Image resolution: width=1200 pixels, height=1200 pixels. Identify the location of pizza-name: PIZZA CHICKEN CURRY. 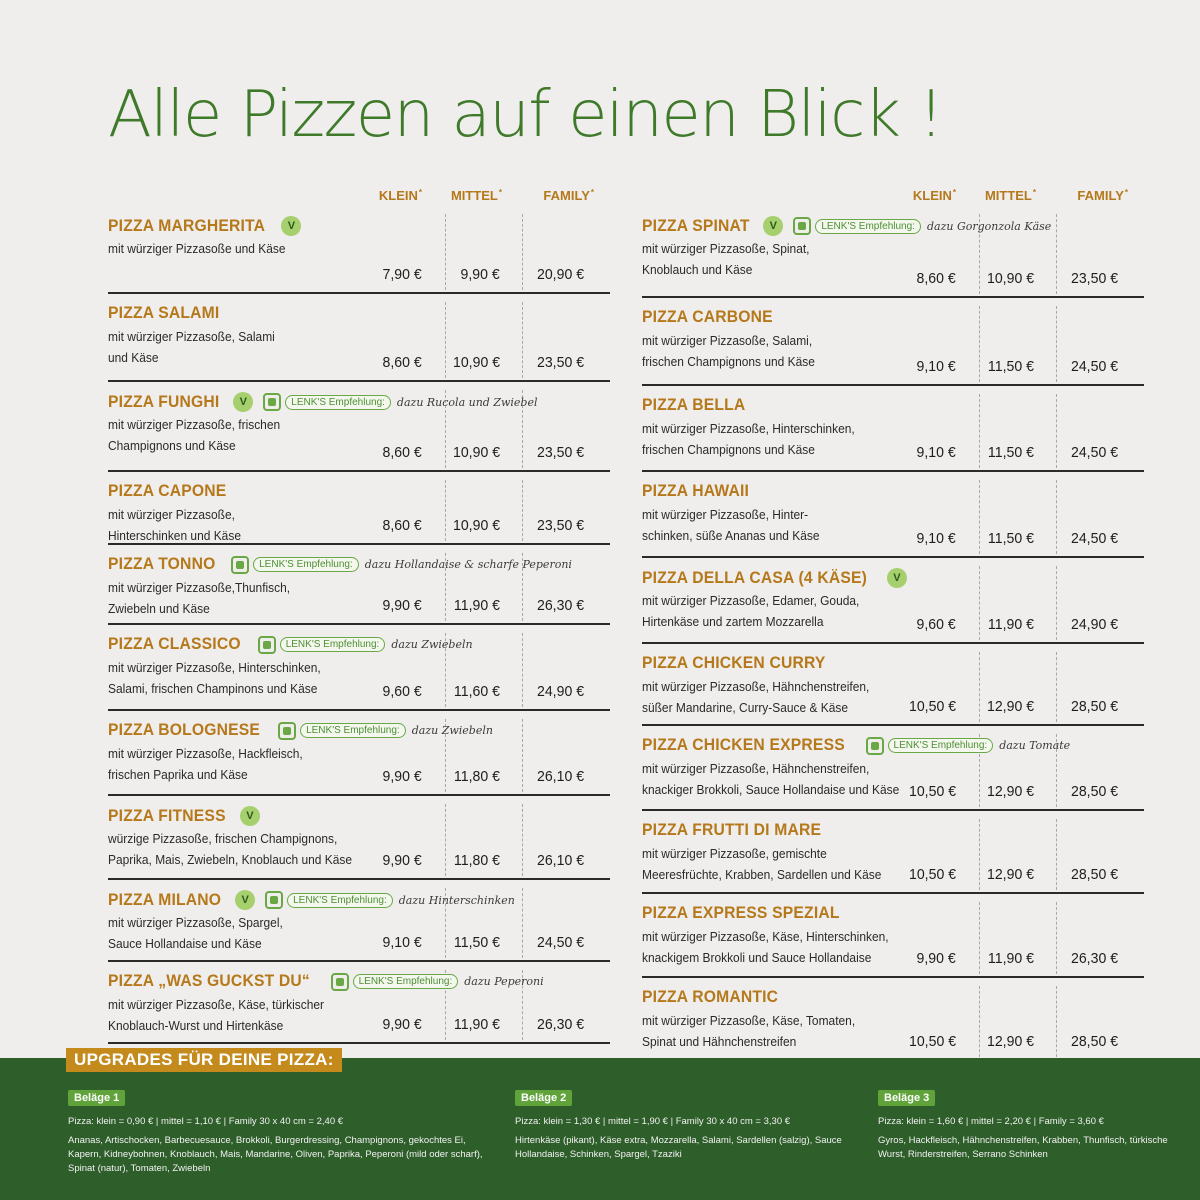
(734, 663).